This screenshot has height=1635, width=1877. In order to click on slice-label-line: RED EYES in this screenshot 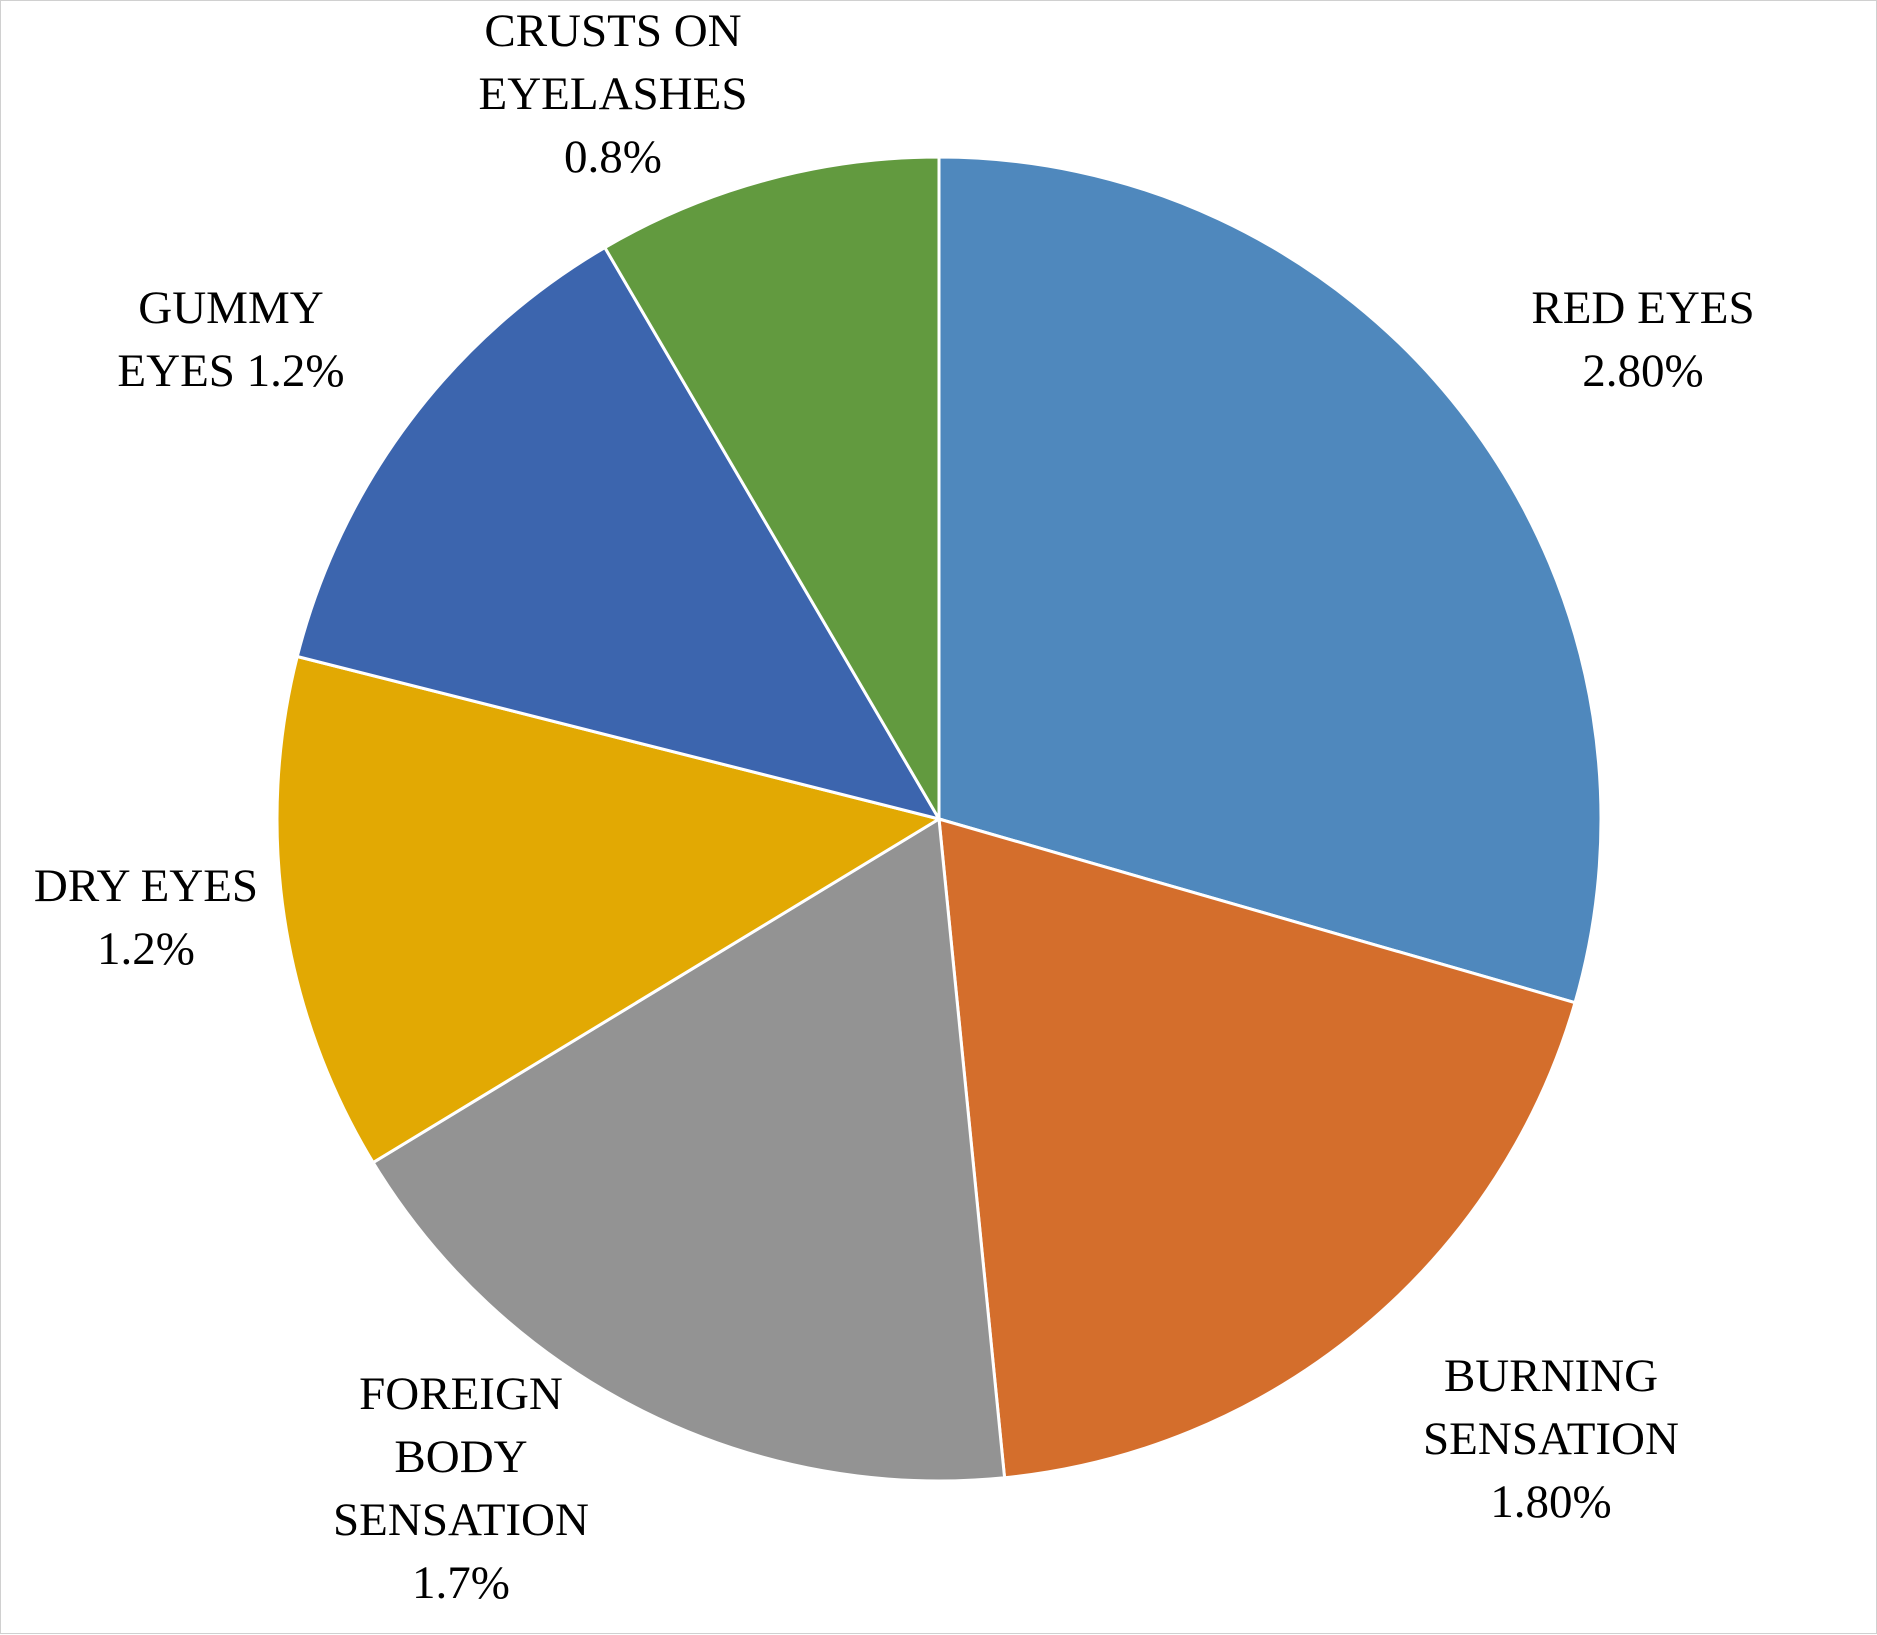, I will do `click(1642, 308)`.